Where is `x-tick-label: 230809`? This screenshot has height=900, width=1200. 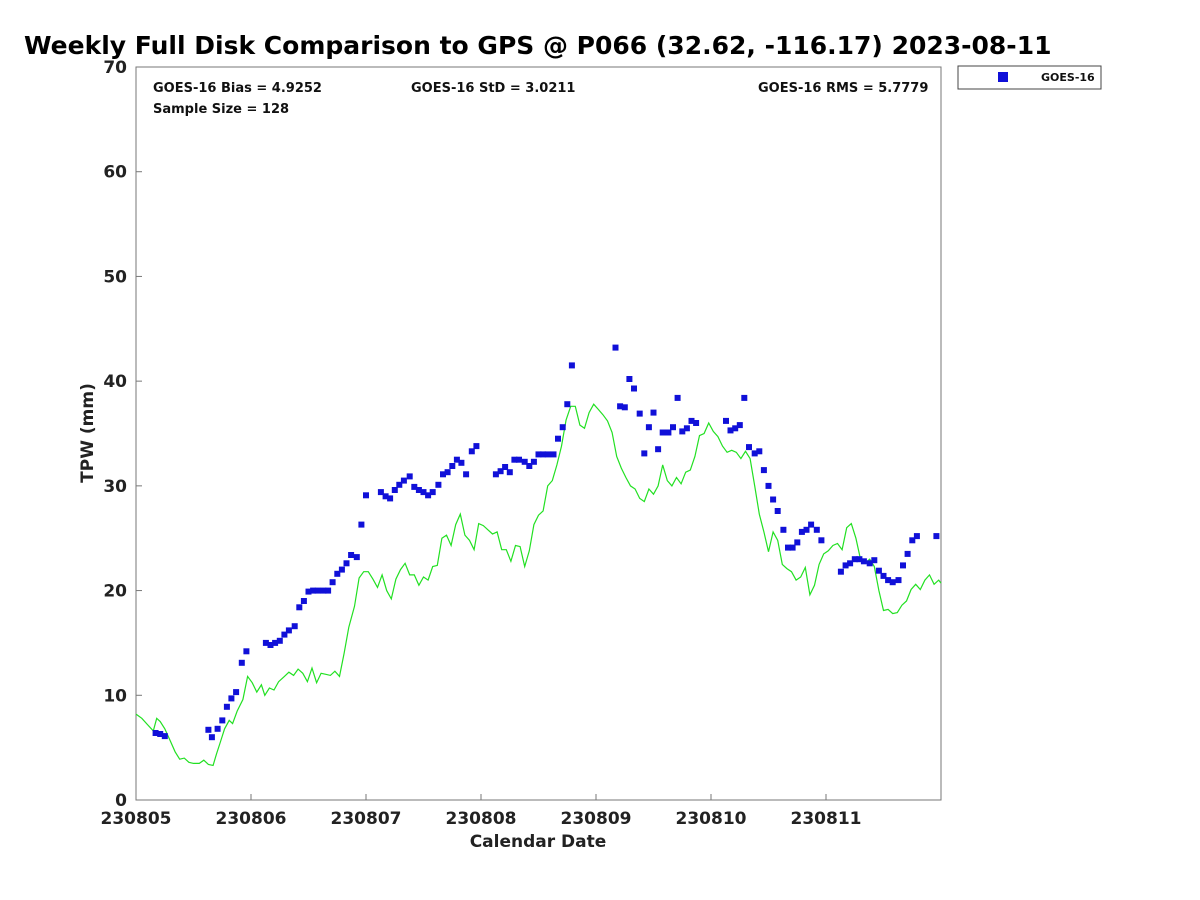
x-tick-label: 230809 is located at coordinates (596, 819).